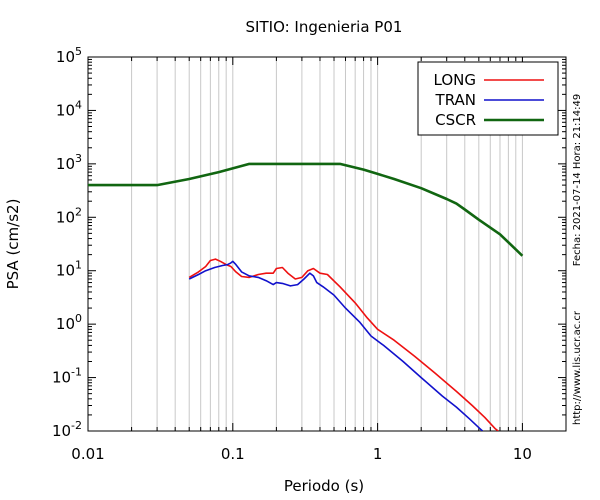  What do you see at coordinates (324, 486) in the screenshot?
I see `x-axis-label: Periodo (s)` at bounding box center [324, 486].